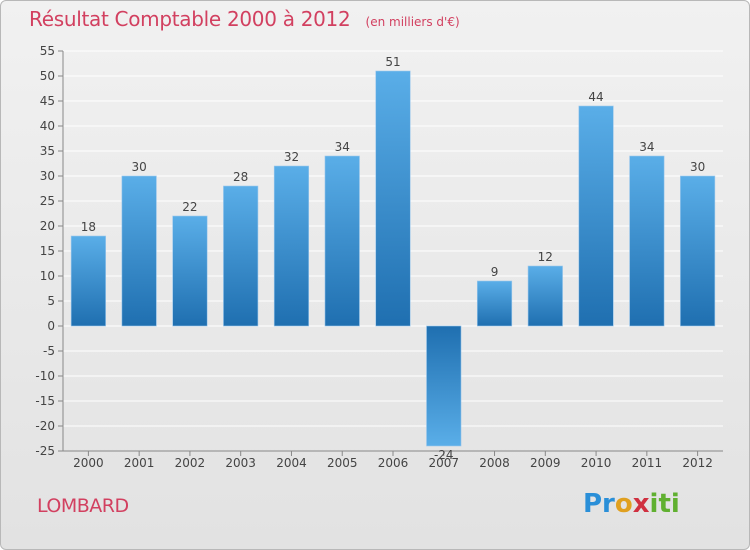 The width and height of the screenshot is (750, 550). Describe the element at coordinates (190, 19) in the screenshot. I see `chart-title-text: Résultat Comptable 2000 à 2012` at that location.